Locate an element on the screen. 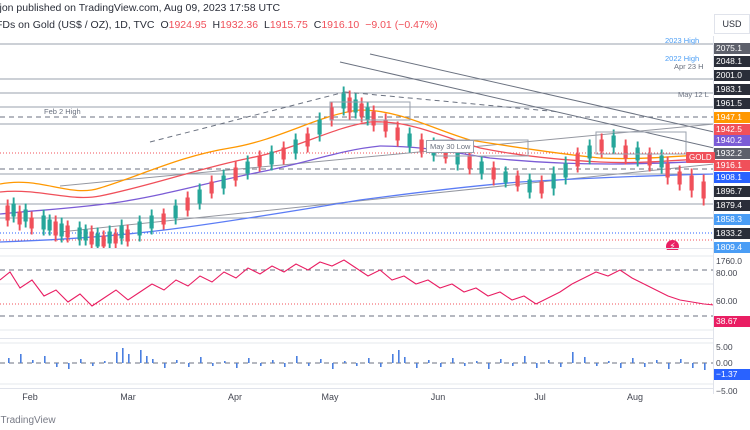 The width and height of the screenshot is (750, 430). x-tick-apr: Apr is located at coordinates (235, 397).